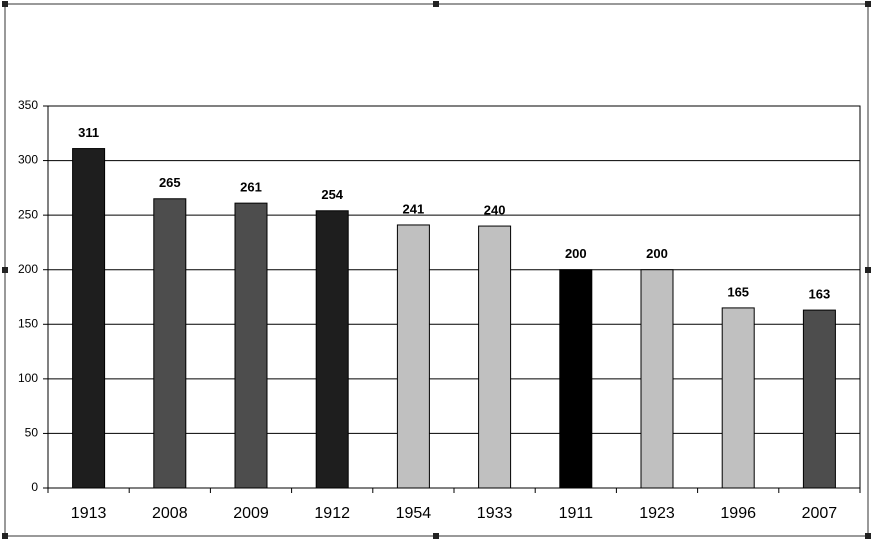  Describe the element at coordinates (251, 513) in the screenshot. I see `x-tick-label: 2009` at that location.